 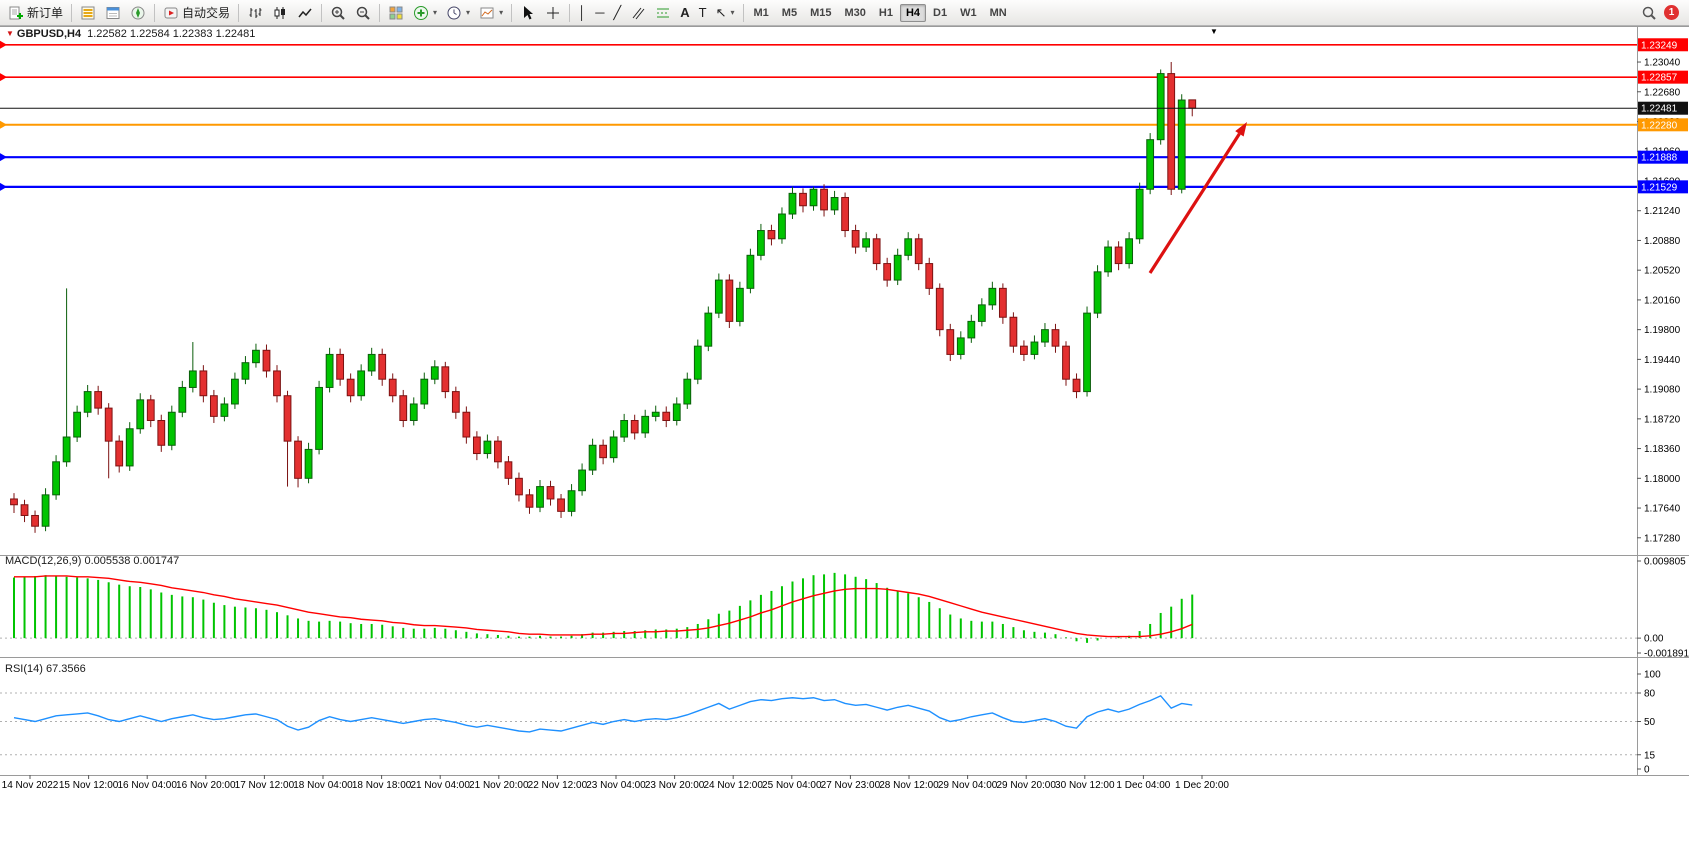 I want to click on svg-text: 1.20880, so click(x=1662, y=241).